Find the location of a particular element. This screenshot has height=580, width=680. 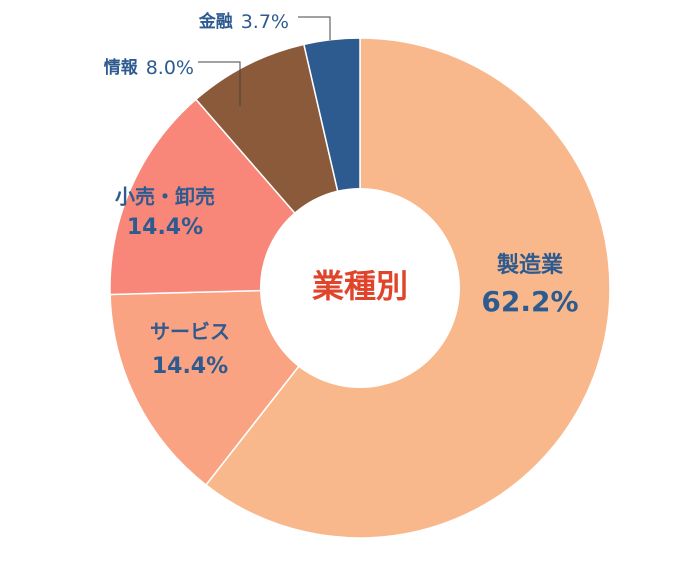

label: 金融 3.7% is located at coordinates (243, 22).